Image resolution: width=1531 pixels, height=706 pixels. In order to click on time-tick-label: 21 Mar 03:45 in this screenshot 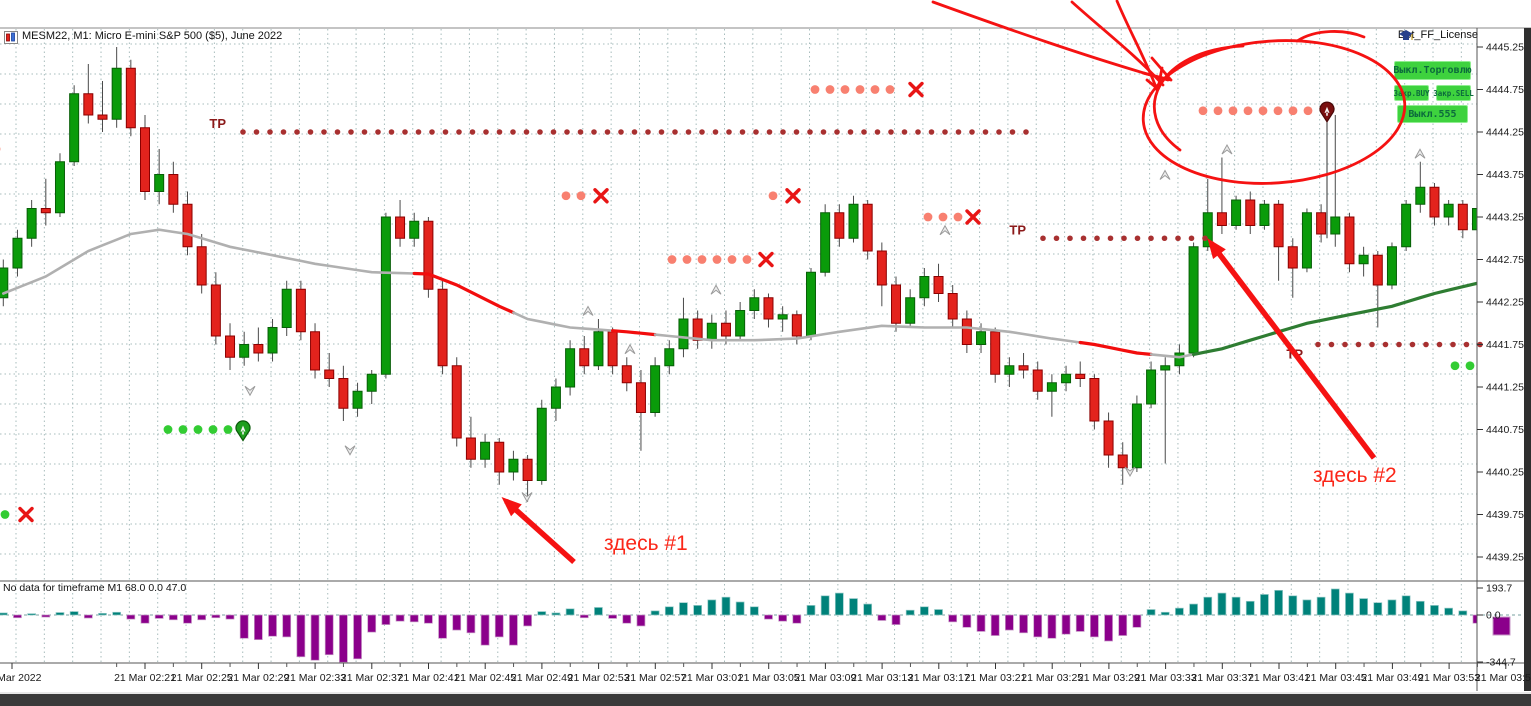, I will do `click(1336, 678)`.